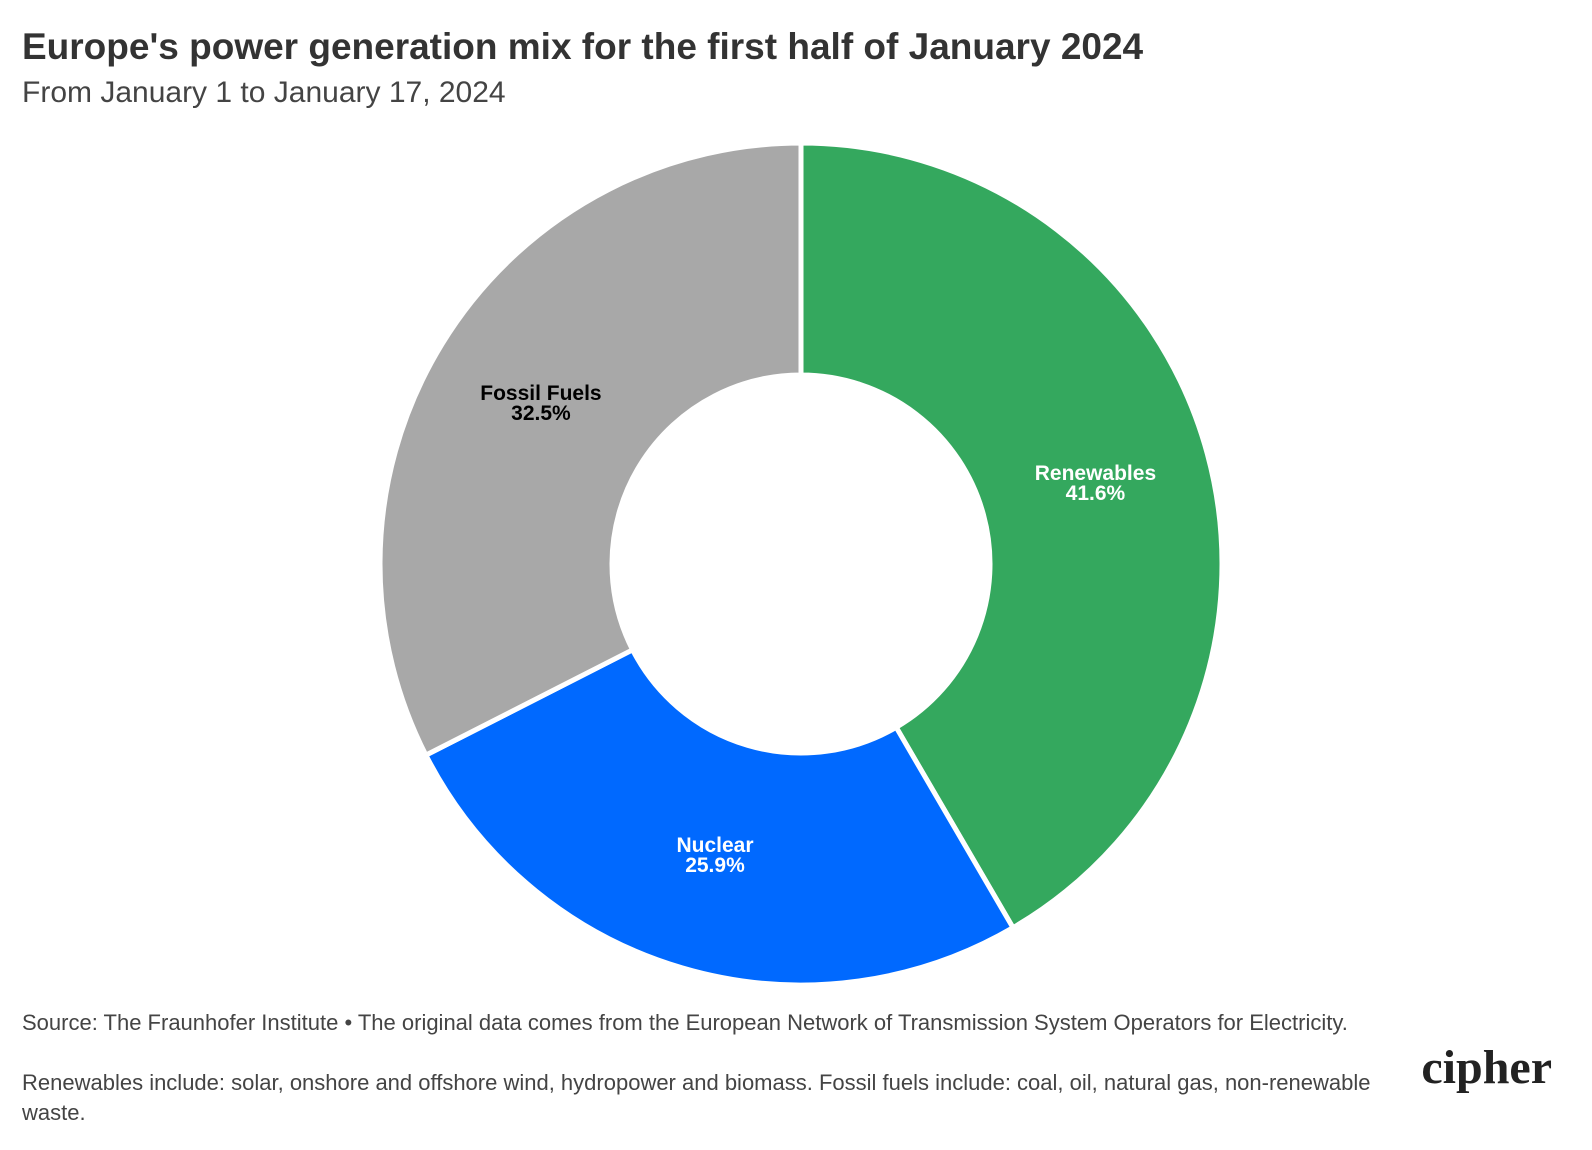  What do you see at coordinates (1095, 473) in the screenshot?
I see `slice-label: Renewables` at bounding box center [1095, 473].